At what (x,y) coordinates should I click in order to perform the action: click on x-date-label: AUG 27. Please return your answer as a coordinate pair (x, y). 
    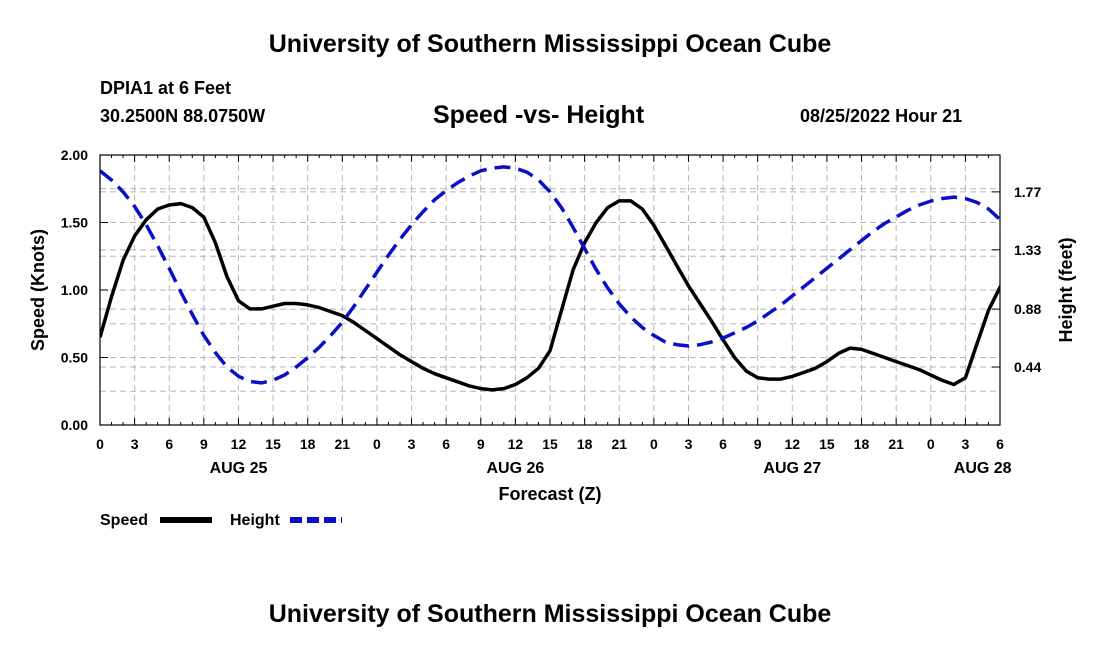
    Looking at the image, I should click on (792, 468).